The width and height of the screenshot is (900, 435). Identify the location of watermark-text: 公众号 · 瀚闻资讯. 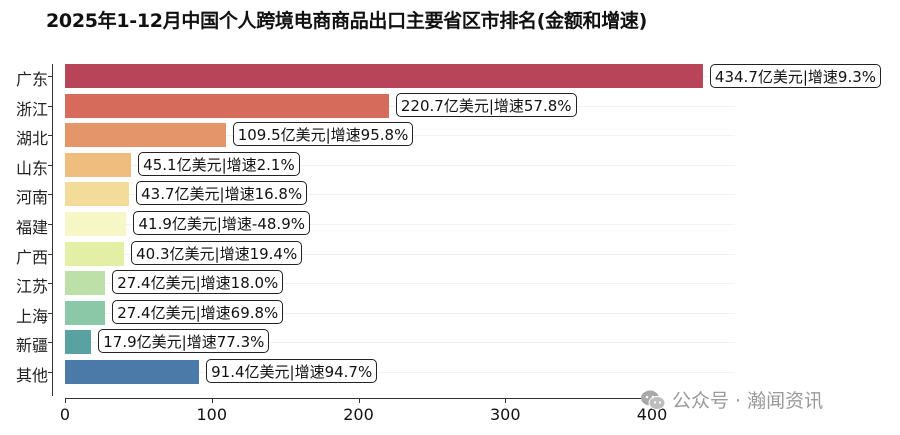
(748, 401).